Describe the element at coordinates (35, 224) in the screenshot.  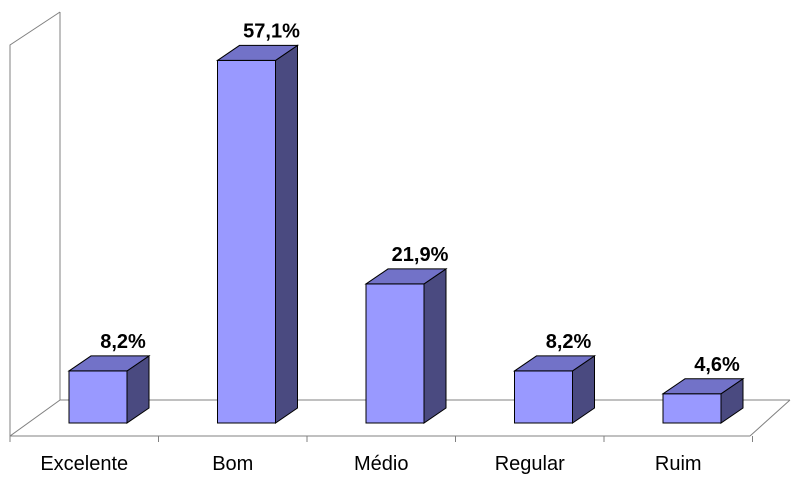
I see `back-wall-left-edge` at that location.